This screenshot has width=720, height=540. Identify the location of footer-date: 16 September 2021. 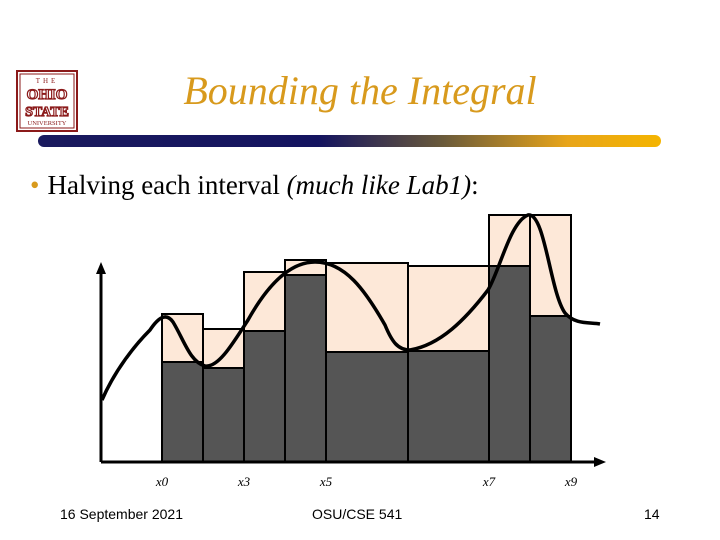
(121, 514).